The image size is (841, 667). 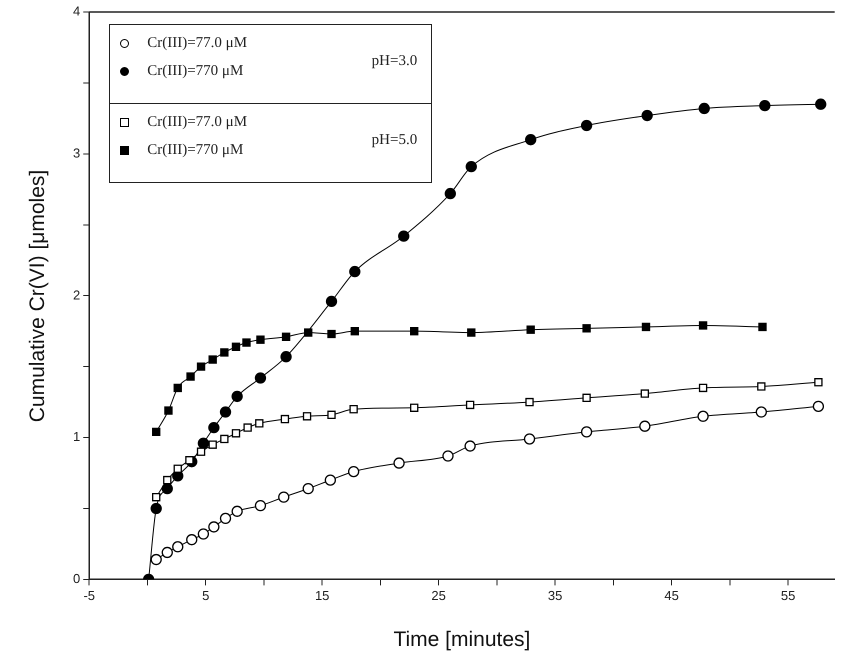 I want to click on annotation: pH=3.0, so click(x=395, y=61).